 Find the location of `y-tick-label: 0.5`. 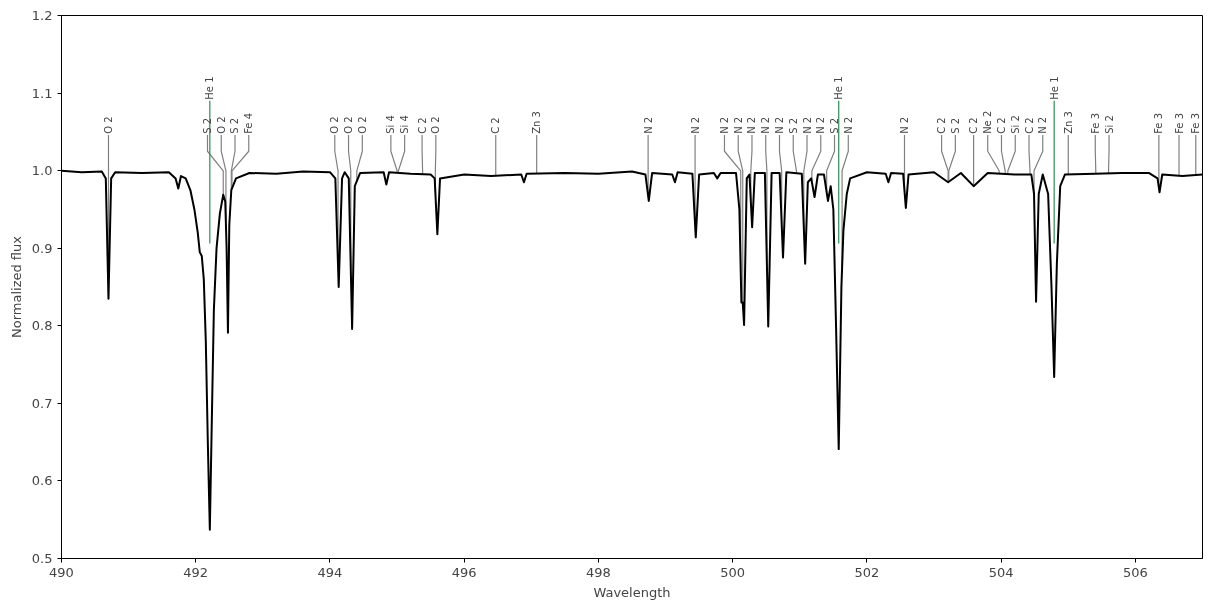

y-tick-label: 0.5 is located at coordinates (42, 558).